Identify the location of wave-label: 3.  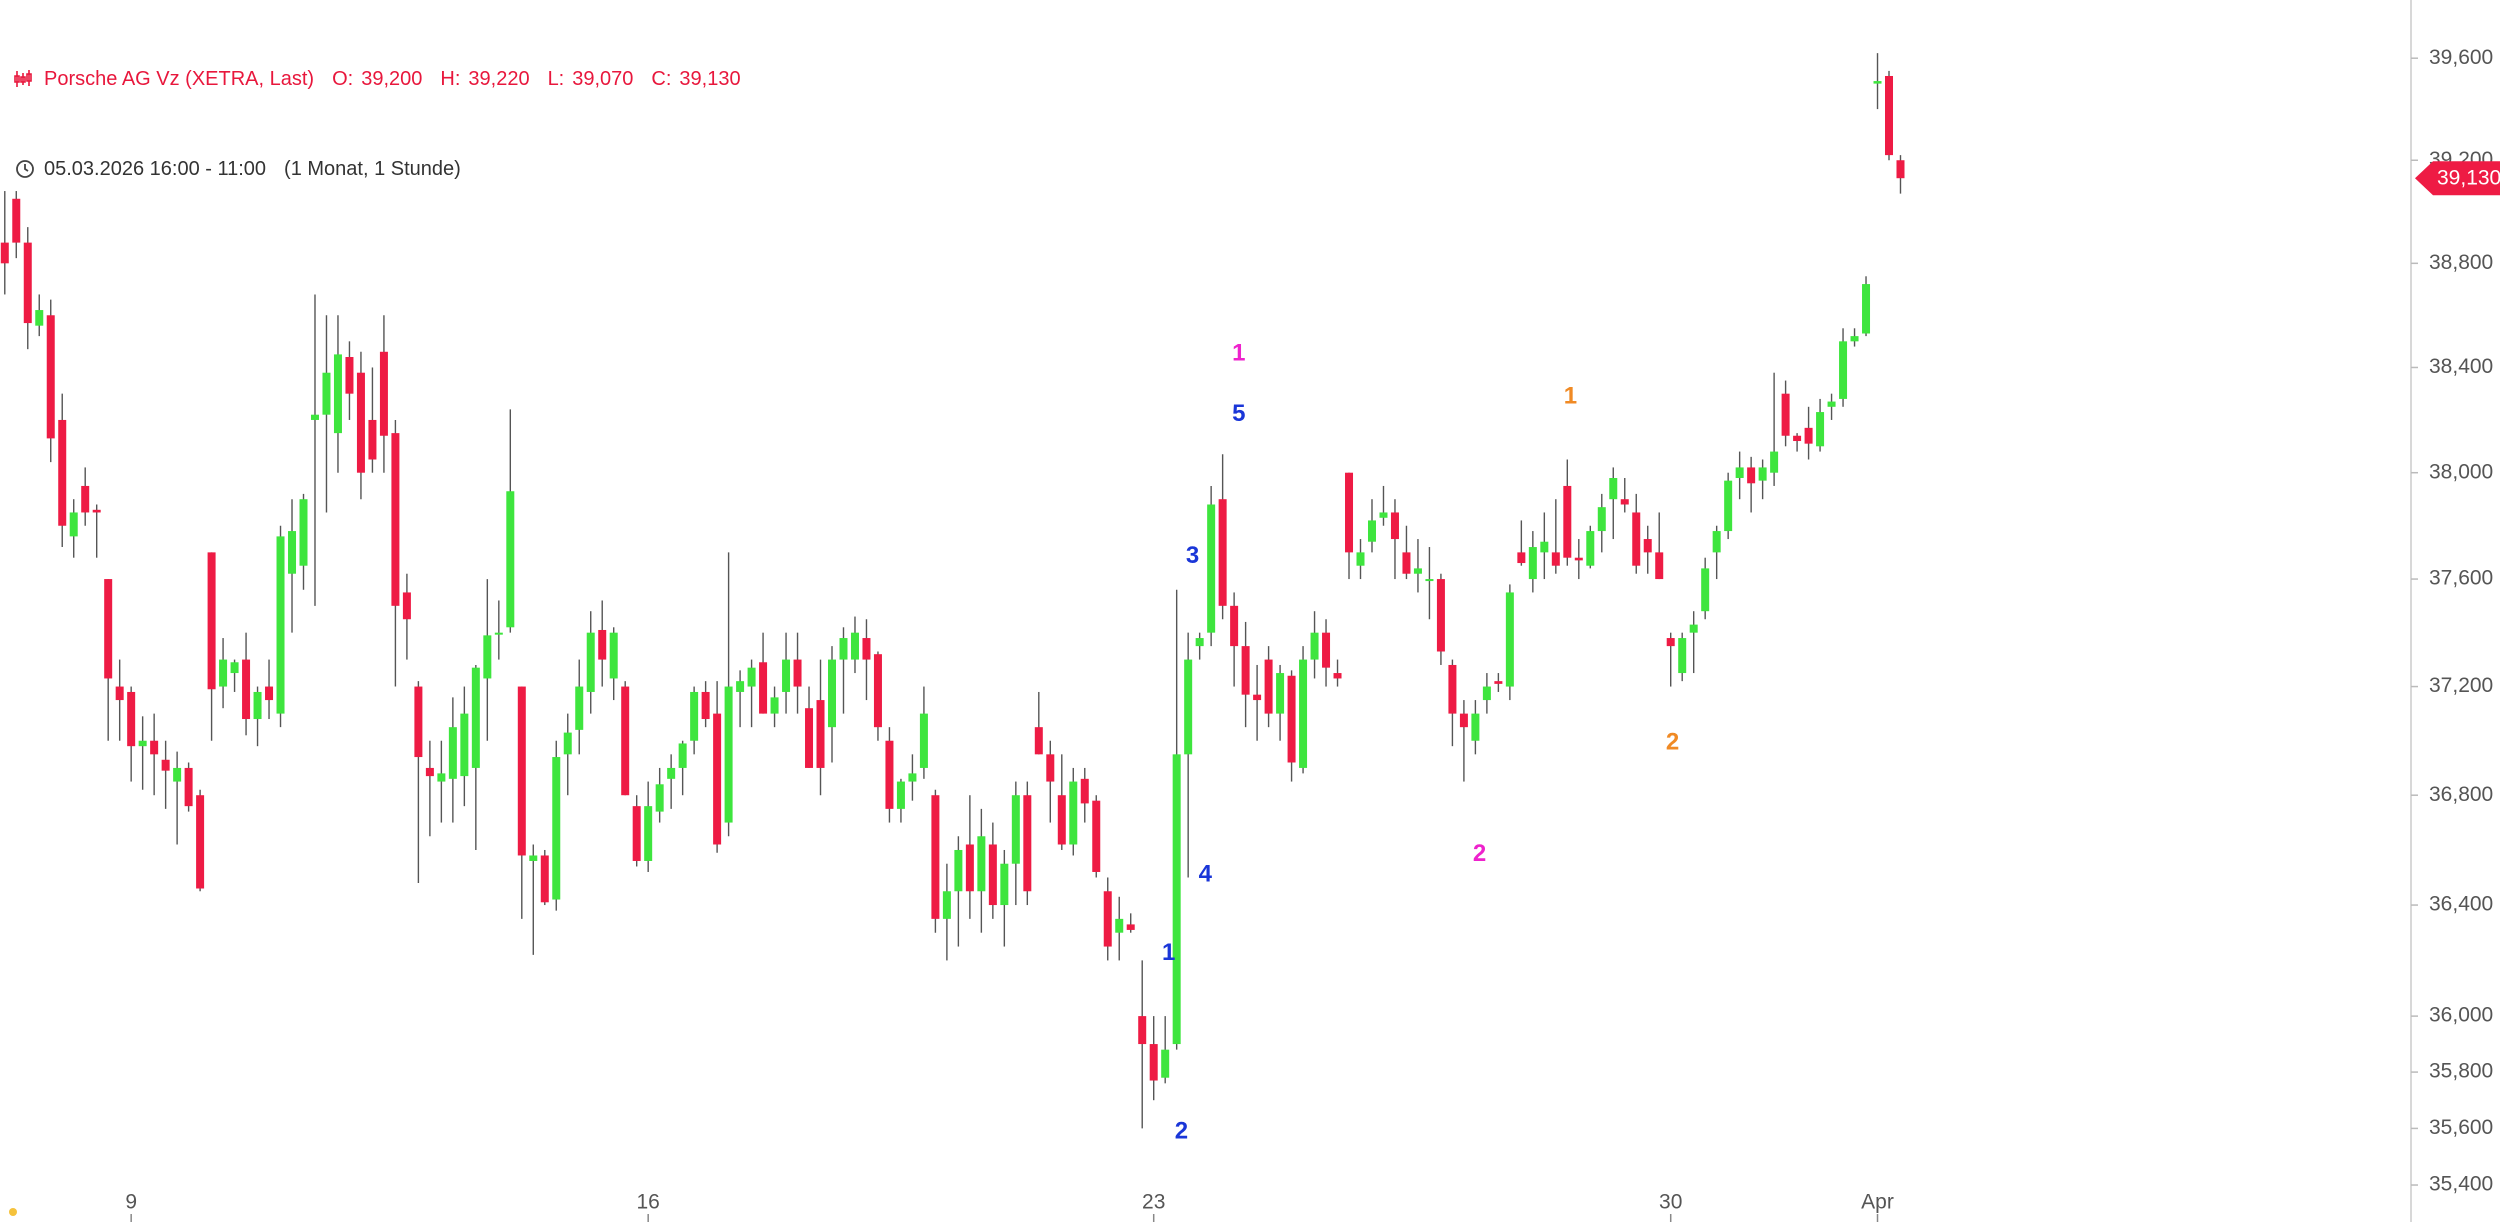
(1192, 555).